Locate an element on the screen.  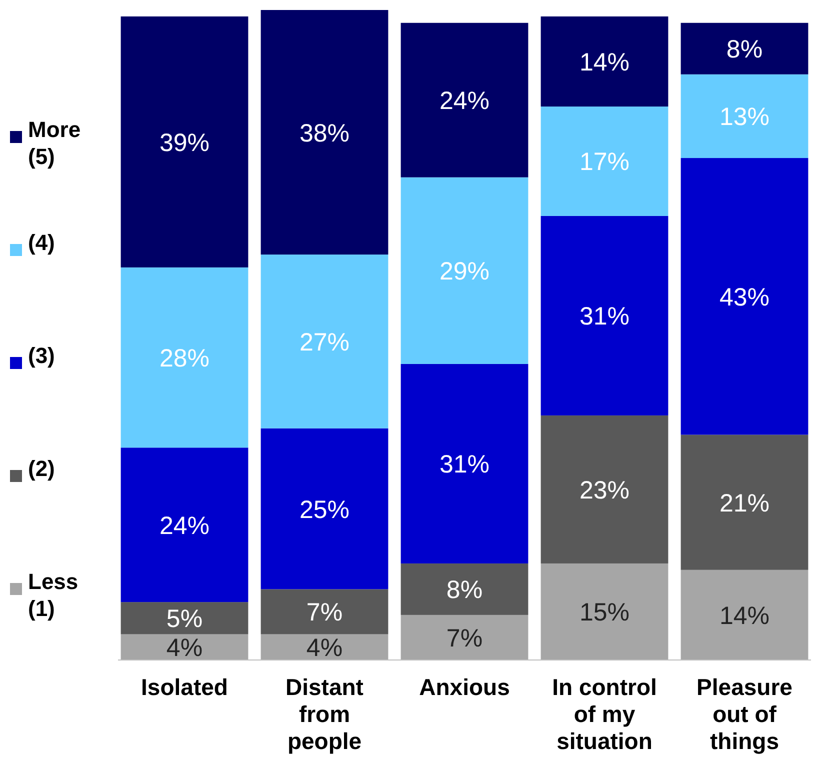
data-label: 29% is located at coordinates (464, 272).